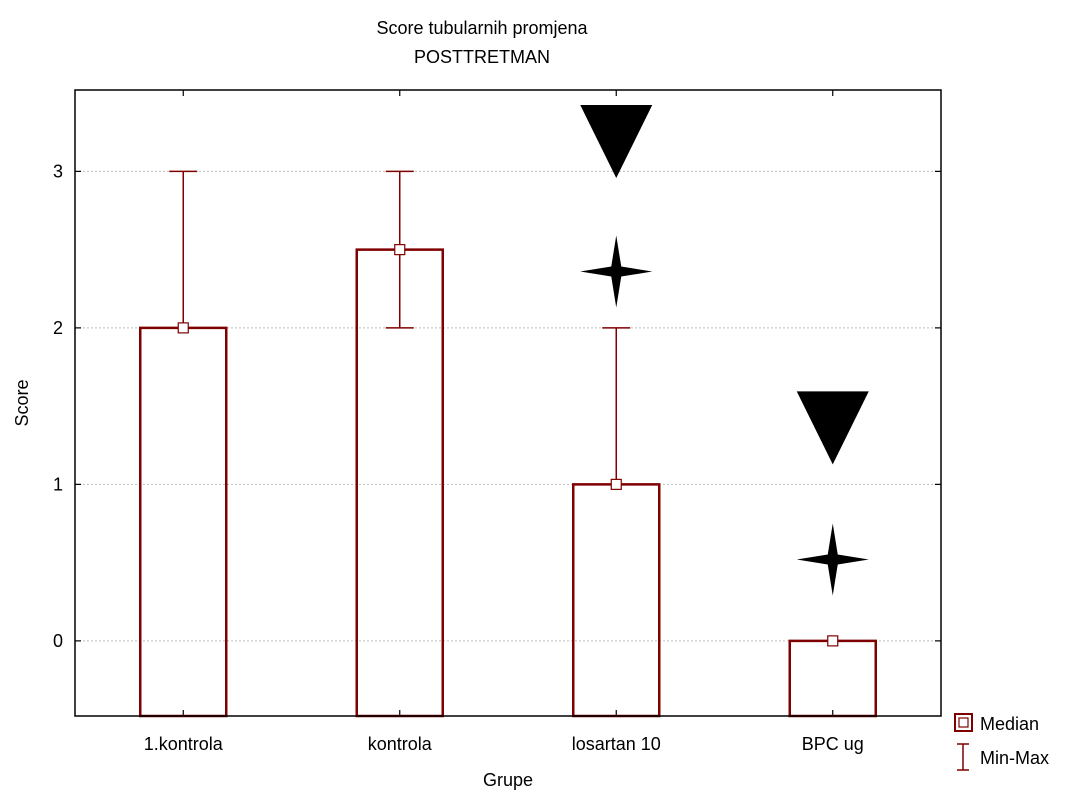 Image resolution: width=1075 pixels, height=800 pixels. What do you see at coordinates (22, 402) in the screenshot?
I see `y-axis-title: Score` at bounding box center [22, 402].